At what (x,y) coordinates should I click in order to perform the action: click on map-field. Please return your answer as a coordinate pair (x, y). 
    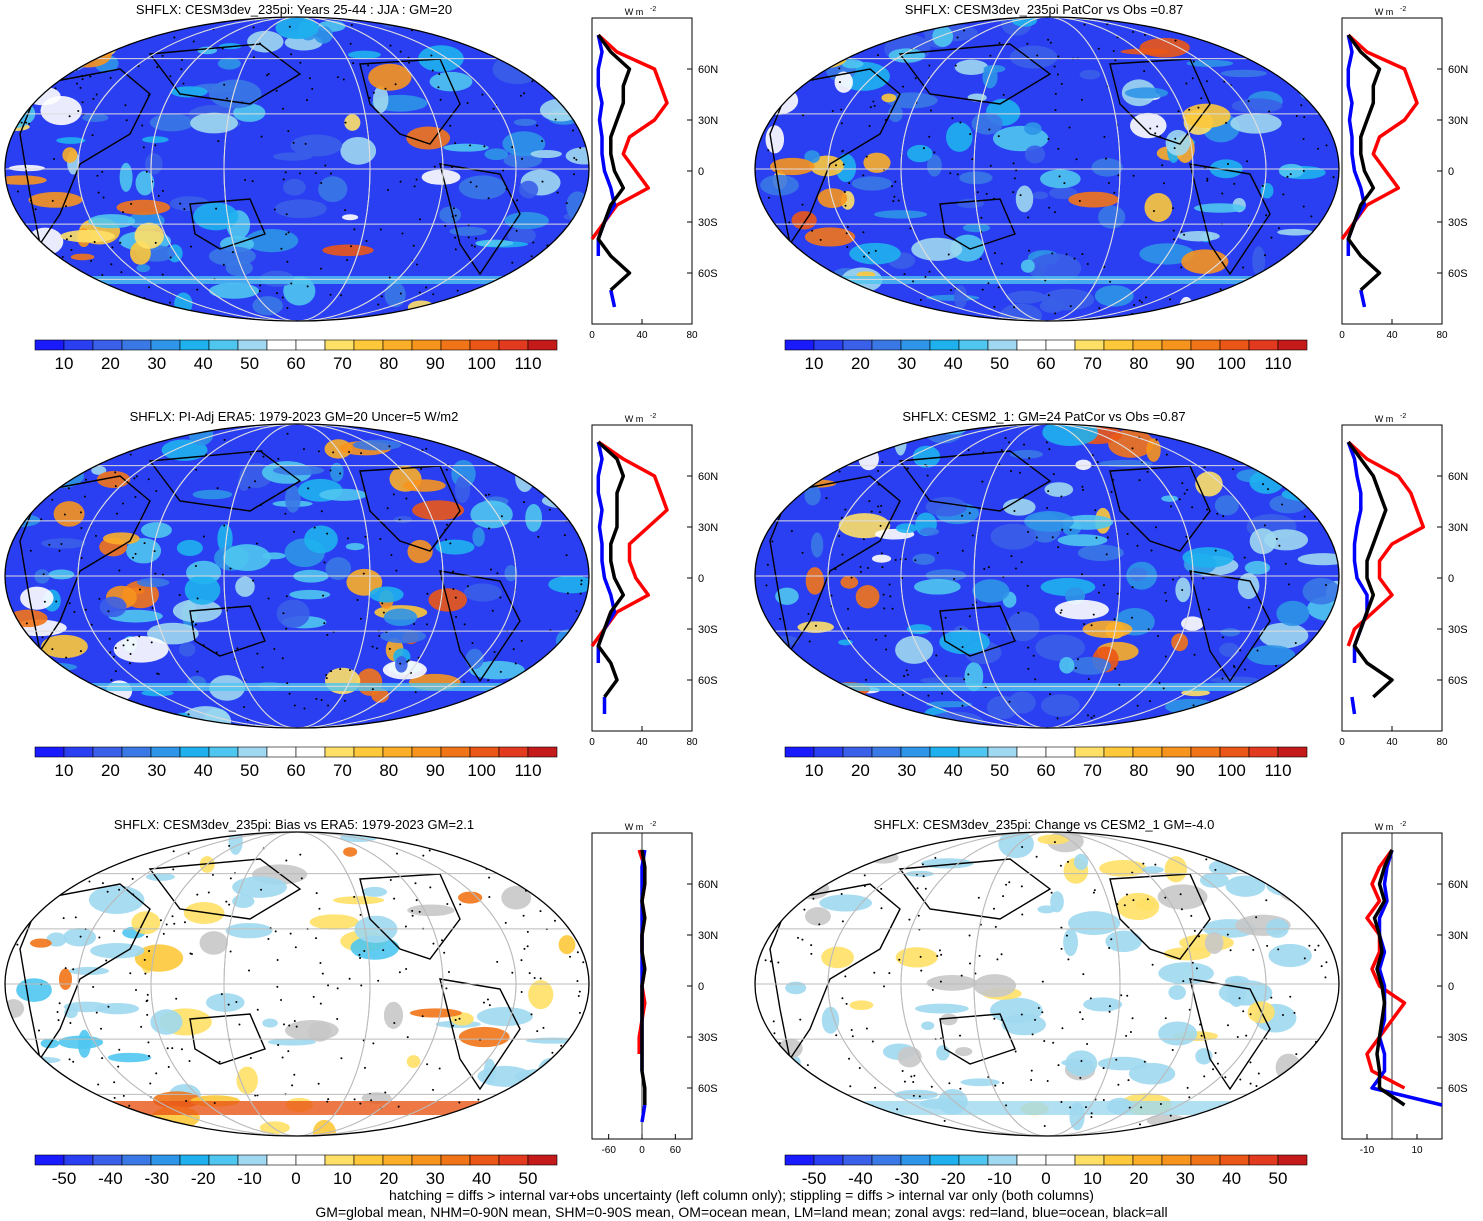
    Looking at the image, I should click on (297, 984).